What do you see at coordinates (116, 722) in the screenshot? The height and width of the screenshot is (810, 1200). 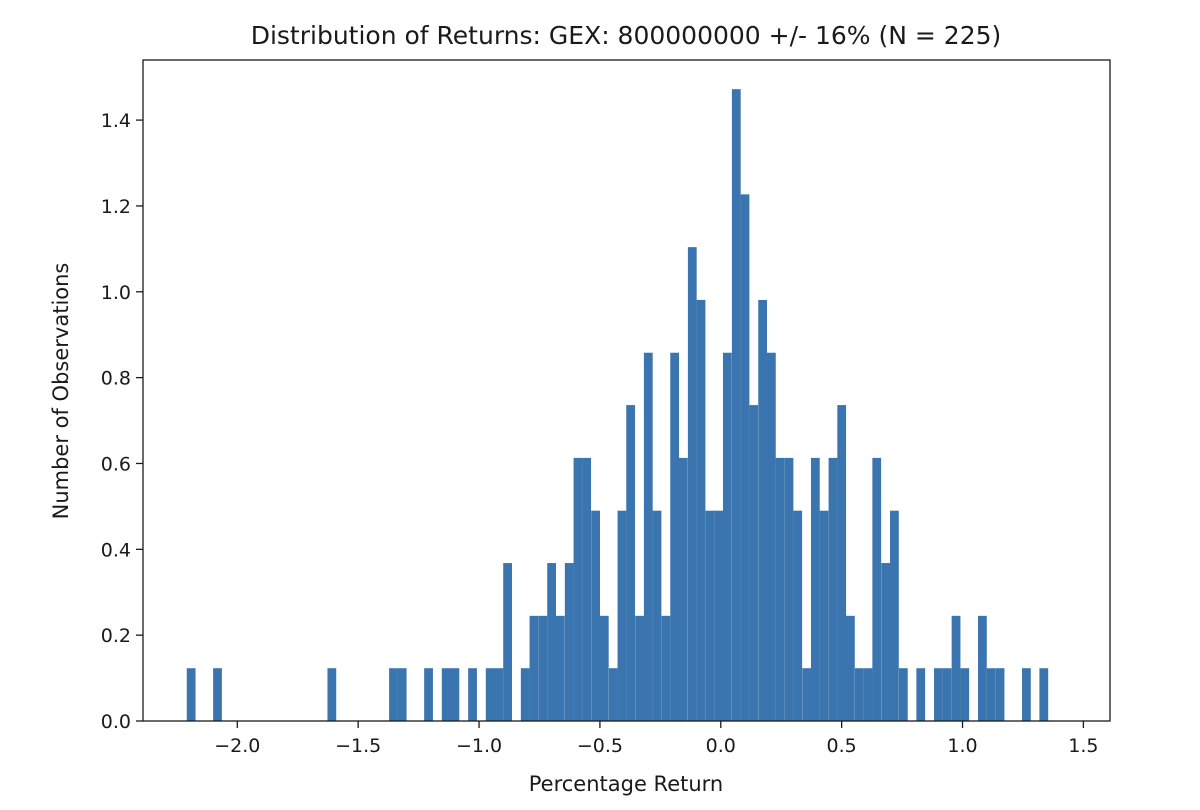 I see `y-tick-label: 0.0` at bounding box center [116, 722].